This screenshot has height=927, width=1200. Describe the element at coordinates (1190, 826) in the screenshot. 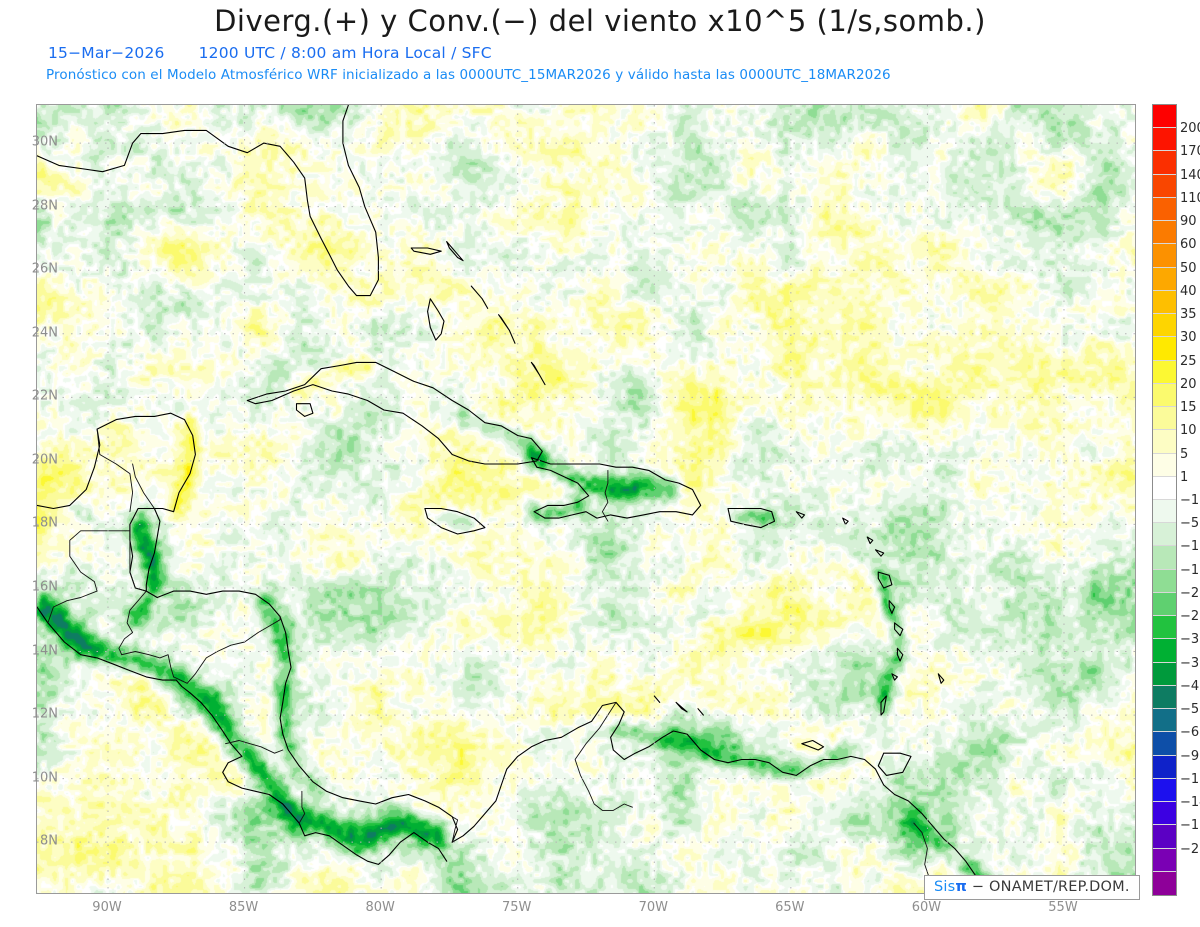

I see `colorbar-tick-label: −170` at that location.